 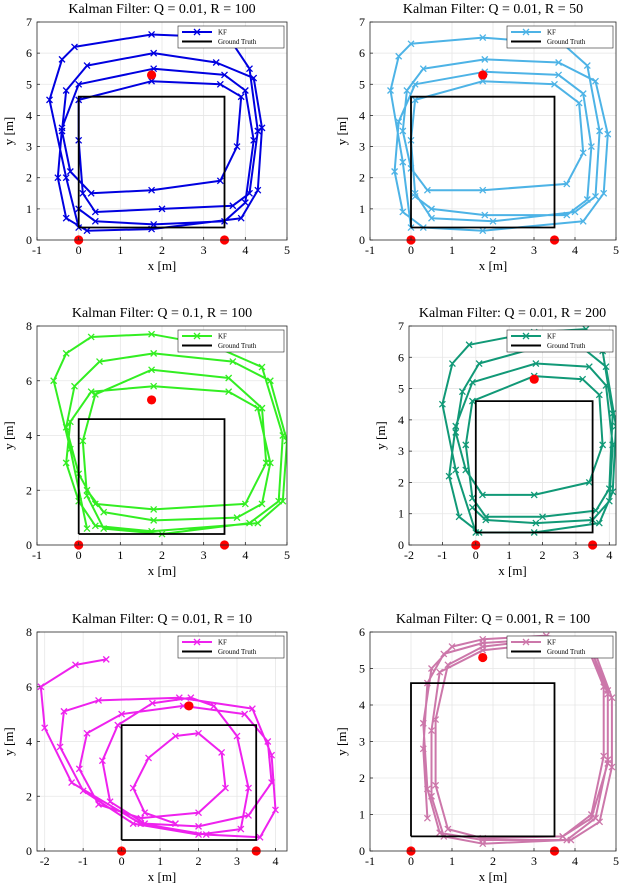 What do you see at coordinates (29, 22) in the screenshot?
I see `y-tick-label: 7` at bounding box center [29, 22].